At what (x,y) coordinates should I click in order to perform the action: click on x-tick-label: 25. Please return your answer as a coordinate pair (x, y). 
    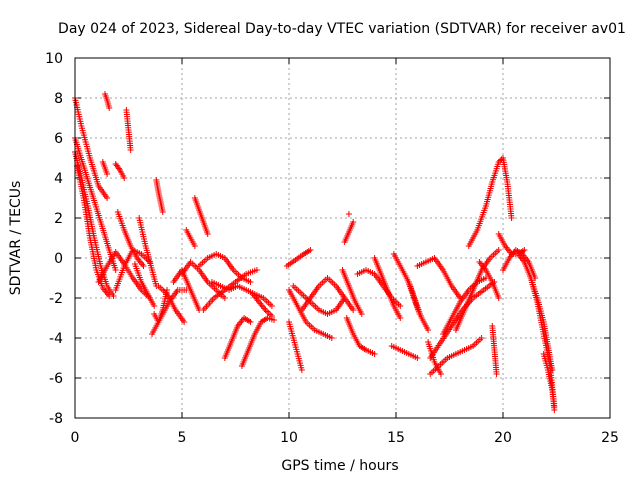
    Looking at the image, I should click on (610, 438).